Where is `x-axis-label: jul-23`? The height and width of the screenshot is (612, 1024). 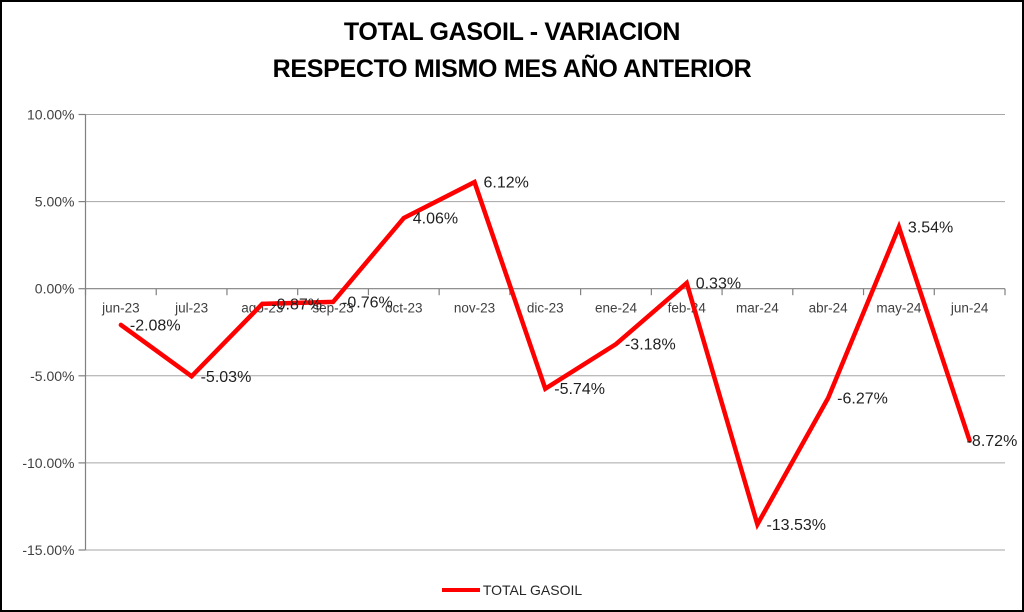
x-axis-label: jul-23 is located at coordinates (191, 308).